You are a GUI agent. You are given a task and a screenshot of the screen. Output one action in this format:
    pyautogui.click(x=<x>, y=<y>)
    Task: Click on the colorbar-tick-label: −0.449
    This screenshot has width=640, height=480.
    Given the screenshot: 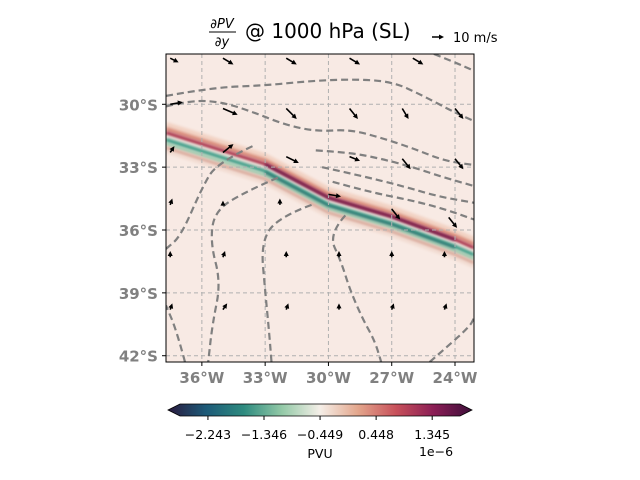 What is the action you would take?
    pyautogui.click(x=320, y=434)
    